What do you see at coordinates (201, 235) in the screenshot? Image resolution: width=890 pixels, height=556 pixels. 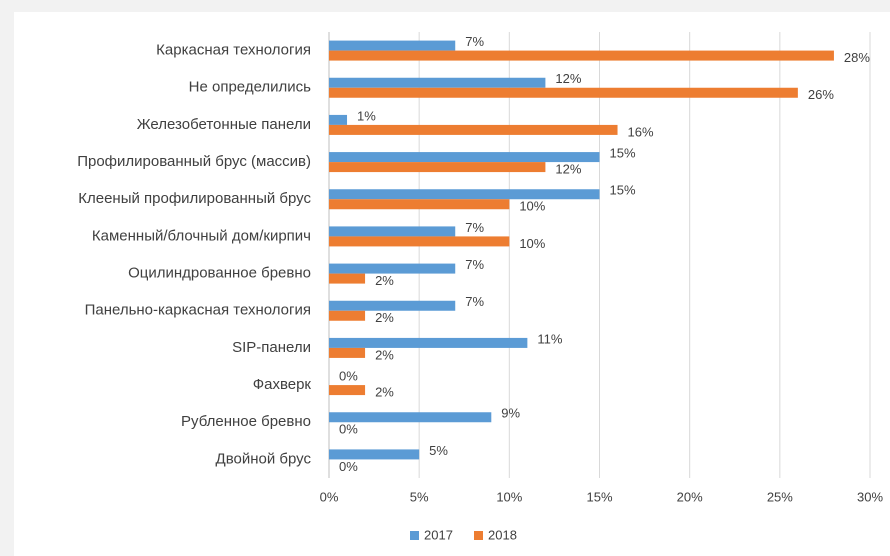 I see `category-label: Каменный/блочный дом/кирпич` at bounding box center [201, 235].